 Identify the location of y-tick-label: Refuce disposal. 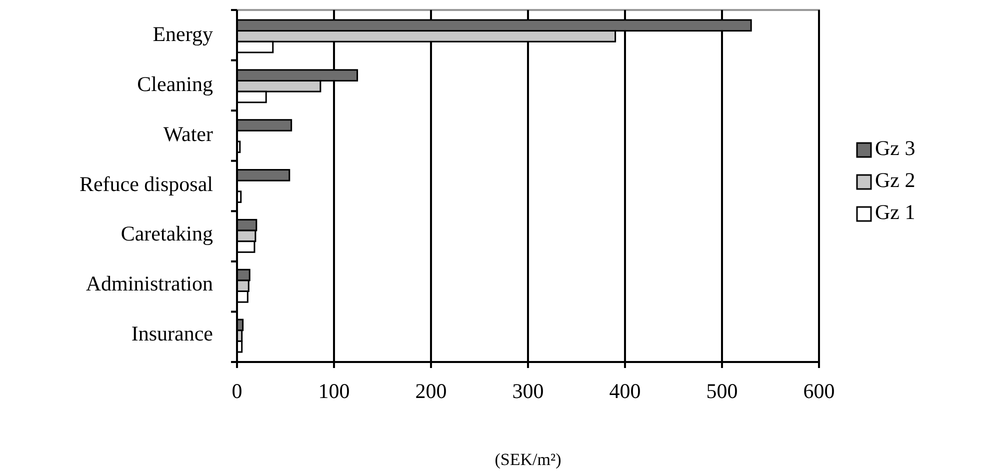
(146, 184).